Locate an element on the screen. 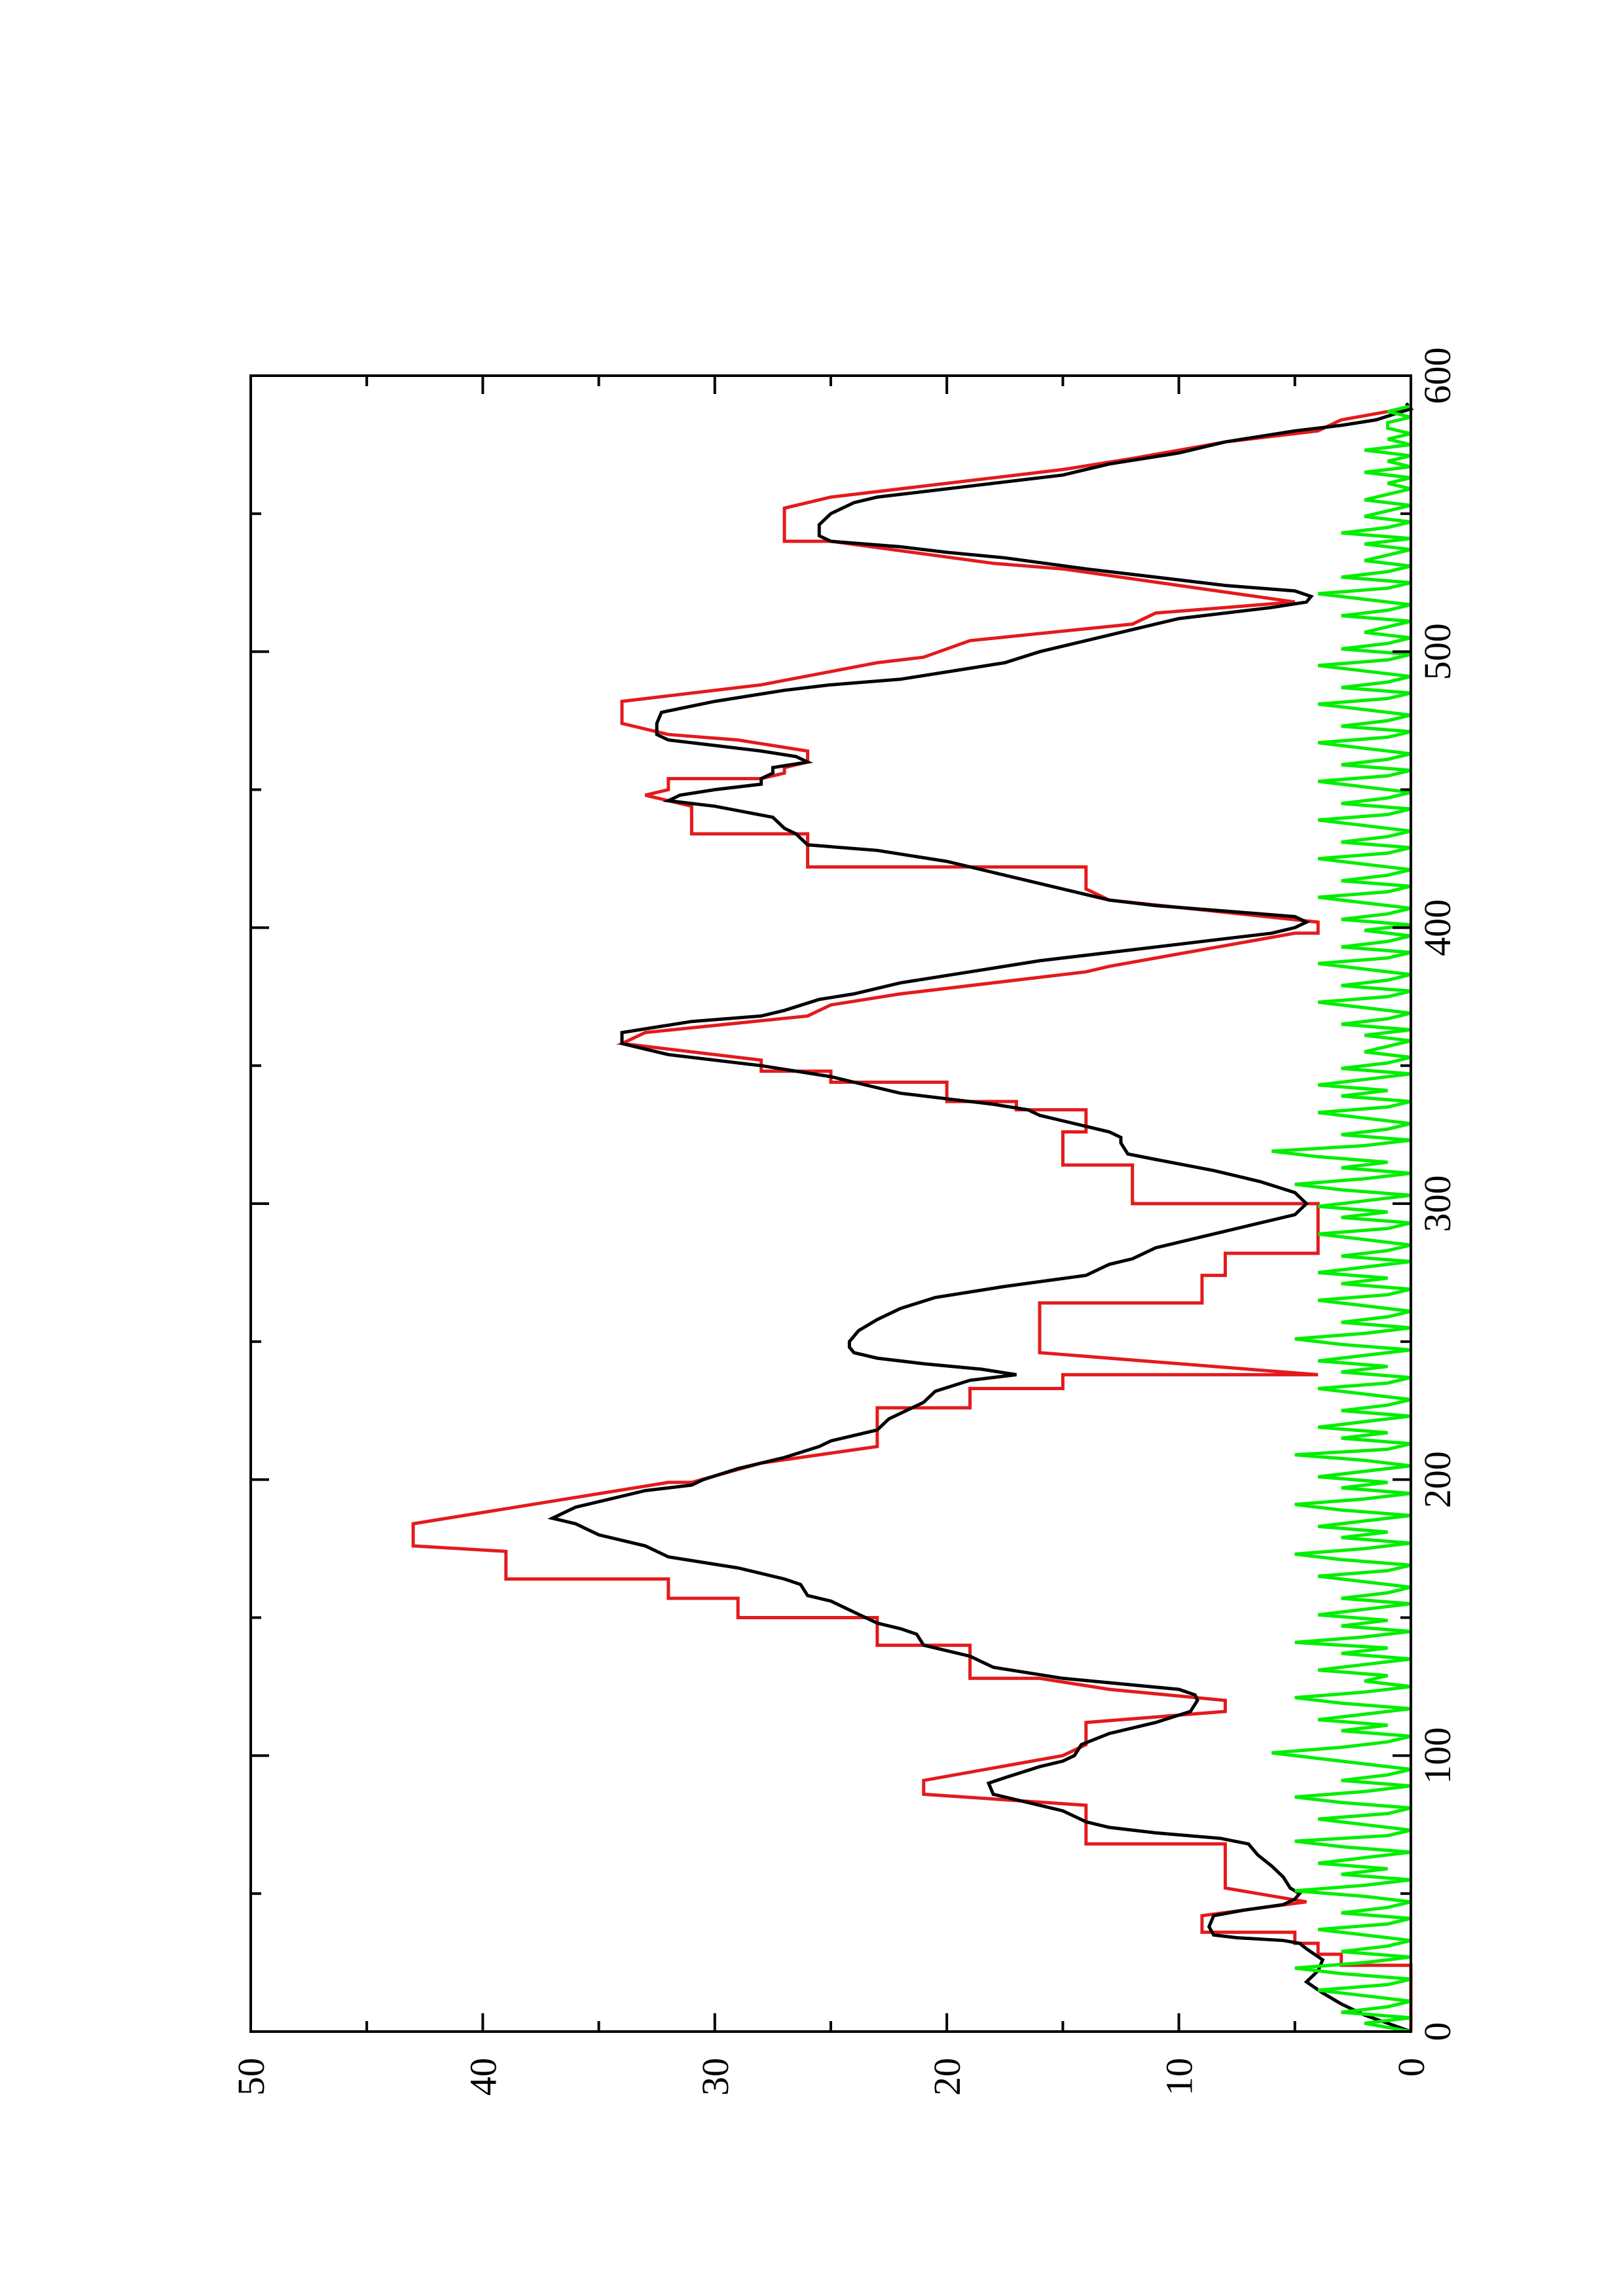  x-tick-label: 0 is located at coordinates (1437, 2031).